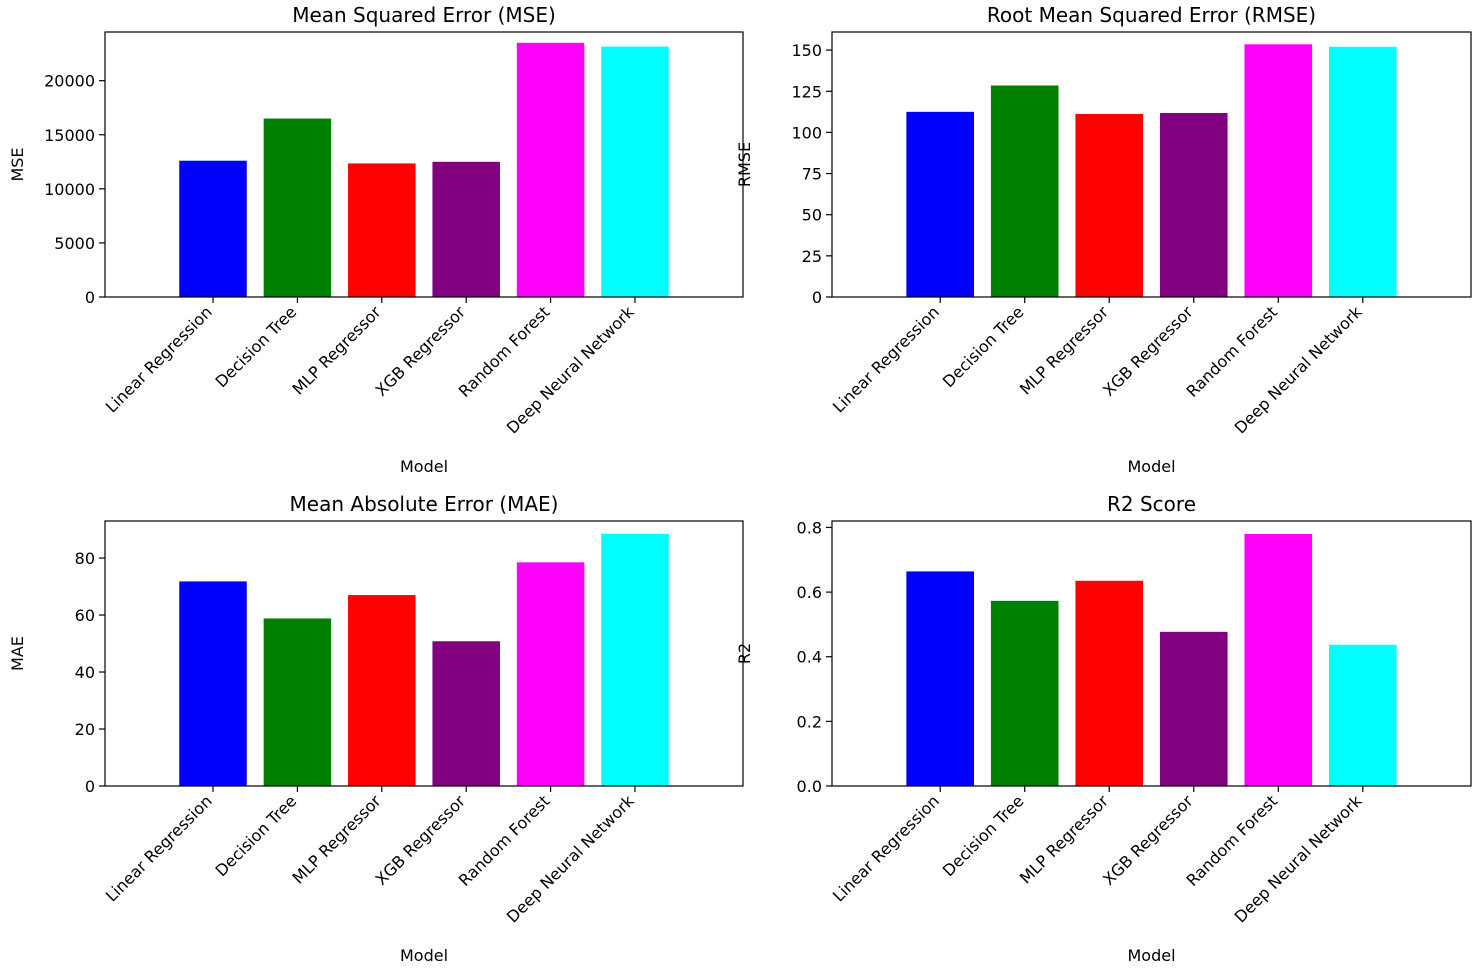 Image resolution: width=1481 pixels, height=972 pixels. Describe the element at coordinates (74, 243) in the screenshot. I see `y-tick-label: 5000` at that location.